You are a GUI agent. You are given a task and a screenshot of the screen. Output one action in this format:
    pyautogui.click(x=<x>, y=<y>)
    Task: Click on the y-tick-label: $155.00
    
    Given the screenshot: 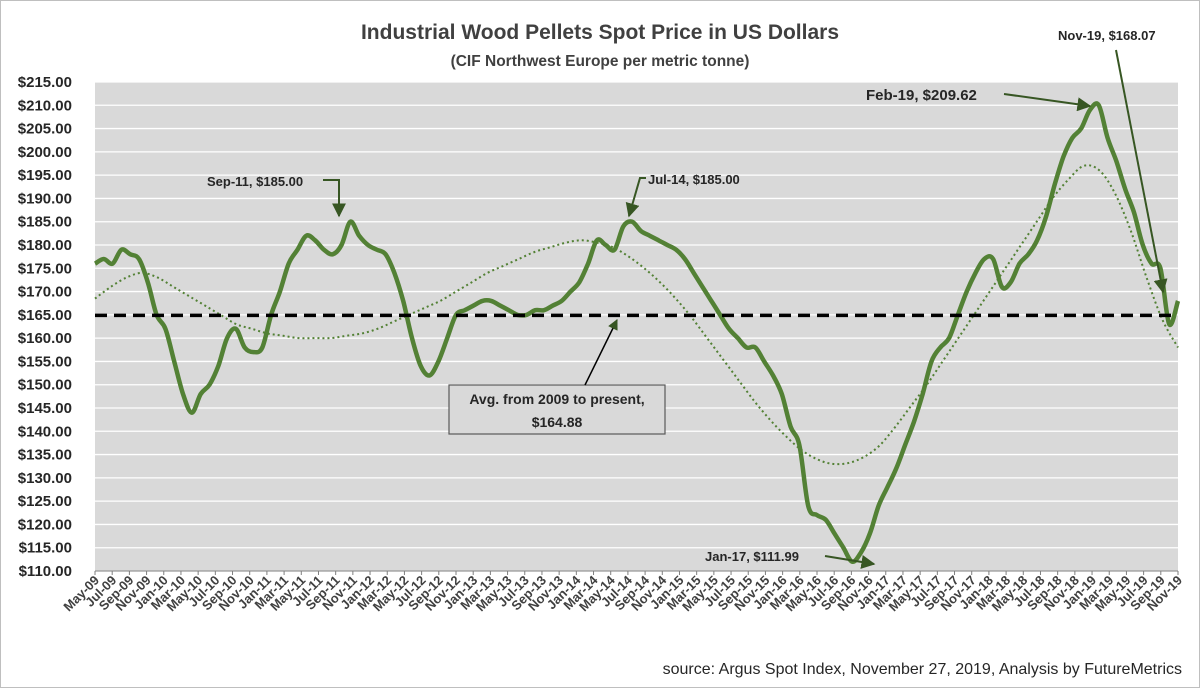 What is the action you would take?
    pyautogui.click(x=45, y=361)
    